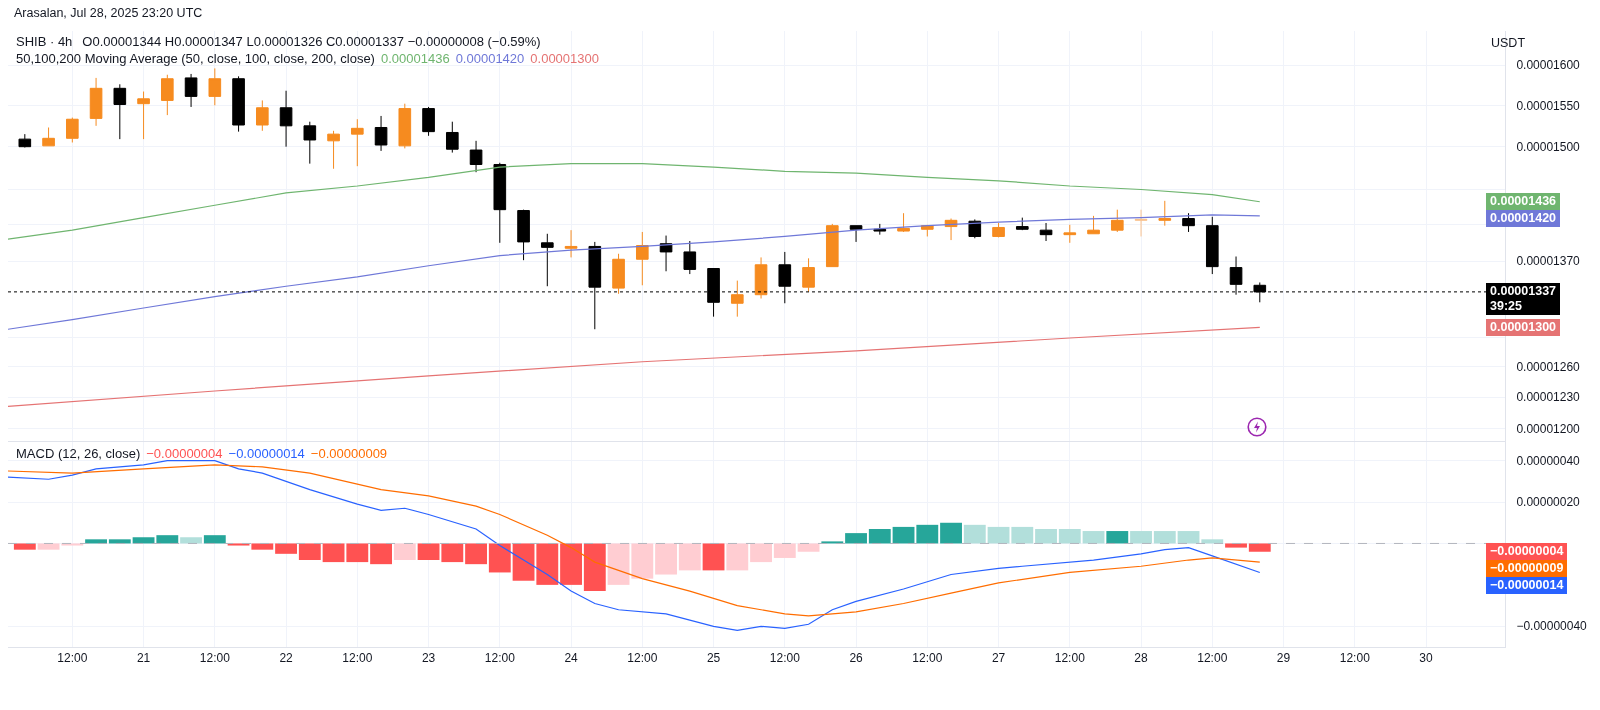  I want to click on x-tick-label: 28, so click(1141, 658).